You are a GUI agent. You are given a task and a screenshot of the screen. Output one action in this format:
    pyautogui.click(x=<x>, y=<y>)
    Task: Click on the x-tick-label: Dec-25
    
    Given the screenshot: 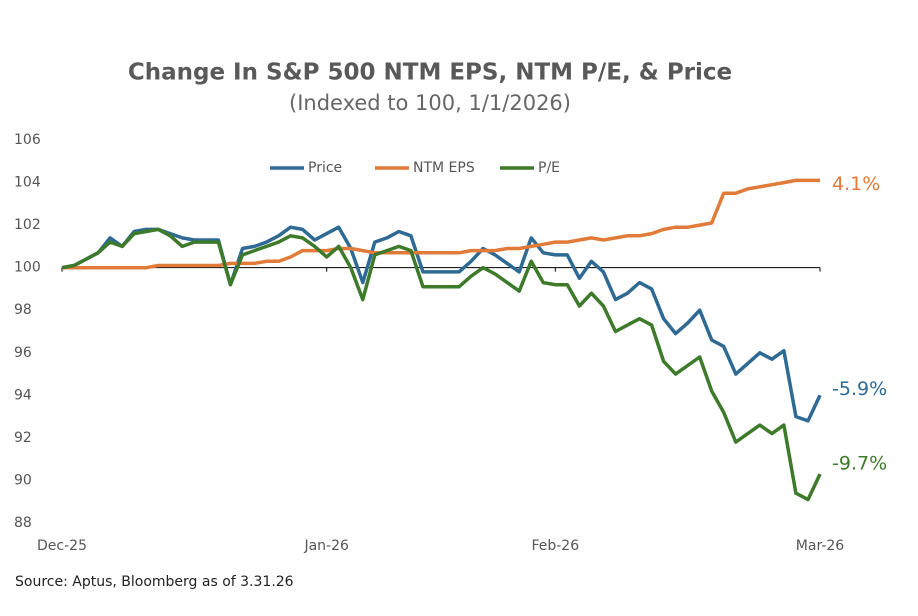 What is the action you would take?
    pyautogui.click(x=62, y=546)
    